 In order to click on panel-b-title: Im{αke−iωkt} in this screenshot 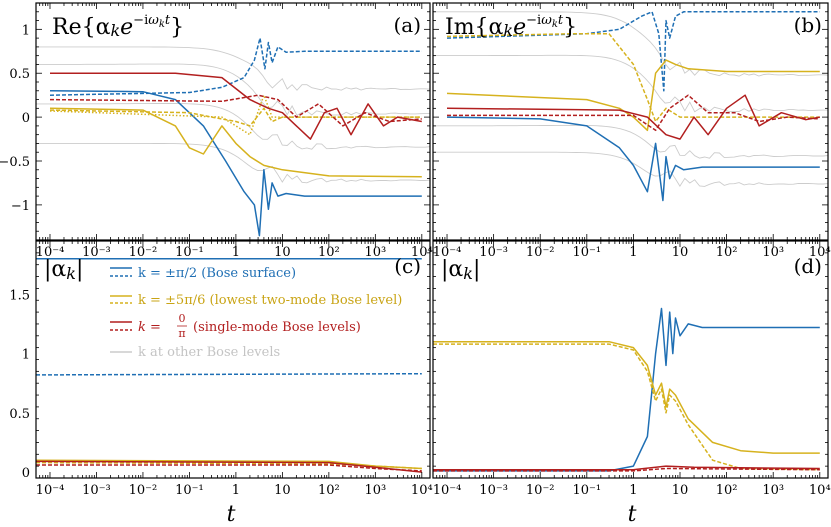, I will do `click(511, 26)`.